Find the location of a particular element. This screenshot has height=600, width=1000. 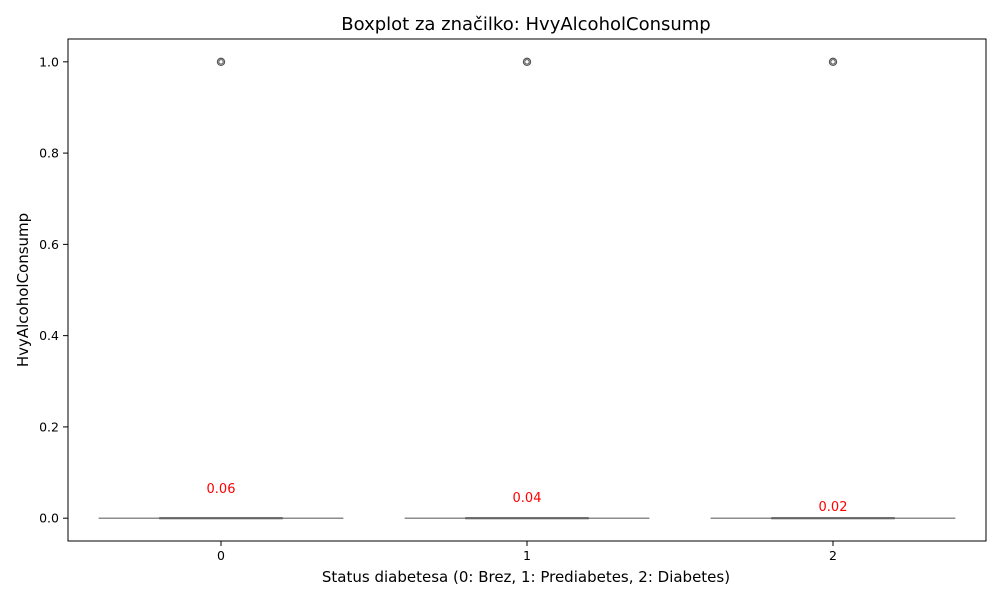

mean-annotation: 0.06 is located at coordinates (221, 489).